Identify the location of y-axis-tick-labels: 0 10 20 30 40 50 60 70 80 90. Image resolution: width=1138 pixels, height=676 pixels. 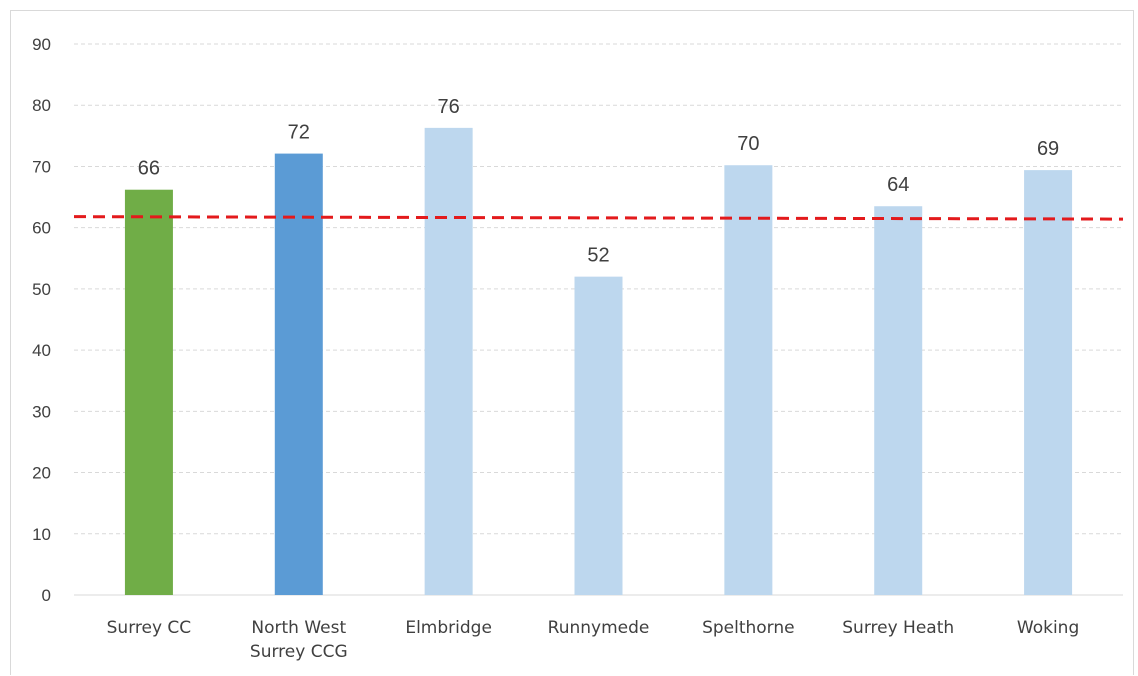
(41, 320).